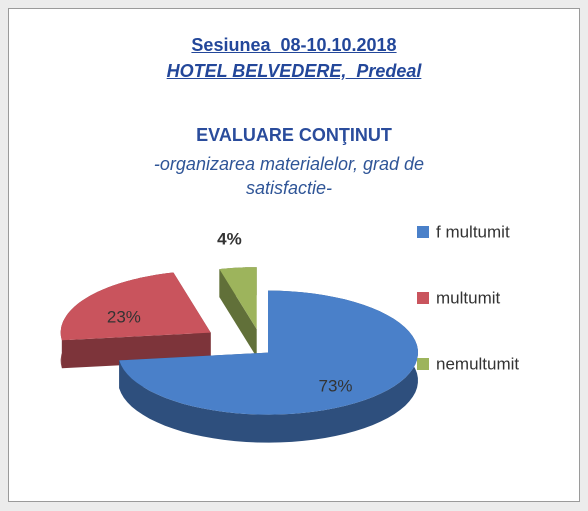 The width and height of the screenshot is (588, 511). Describe the element at coordinates (294, 71) in the screenshot. I see `session-location: HOTEL BELVEDERE, Predeal` at that location.